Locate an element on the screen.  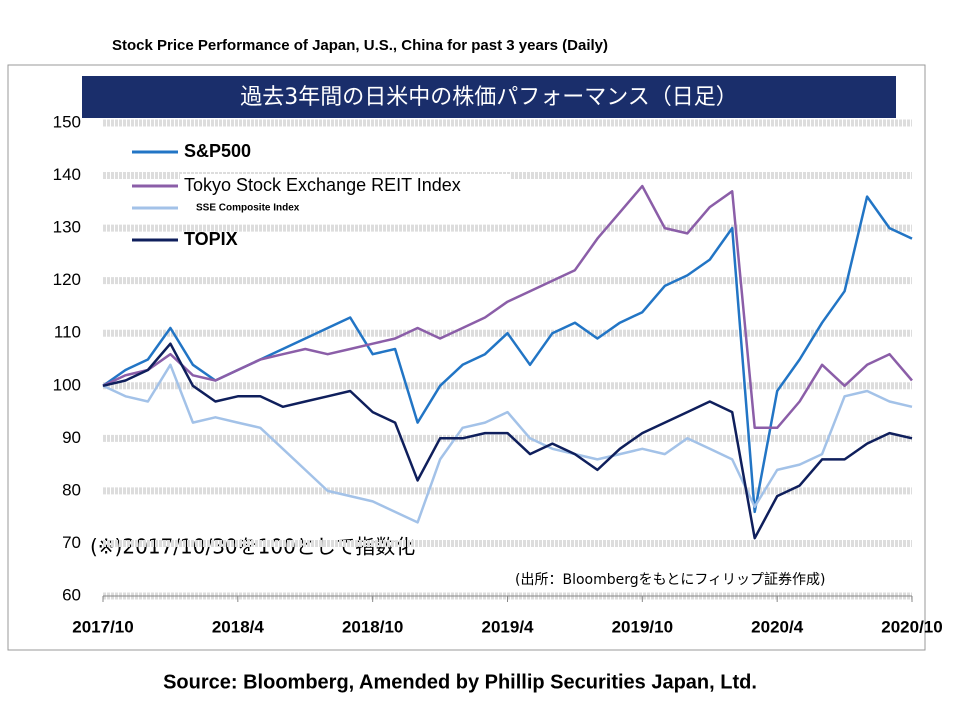
annotation: (出所：Bloombergをもとにフィリップ証券作成) is located at coordinates (670, 580).